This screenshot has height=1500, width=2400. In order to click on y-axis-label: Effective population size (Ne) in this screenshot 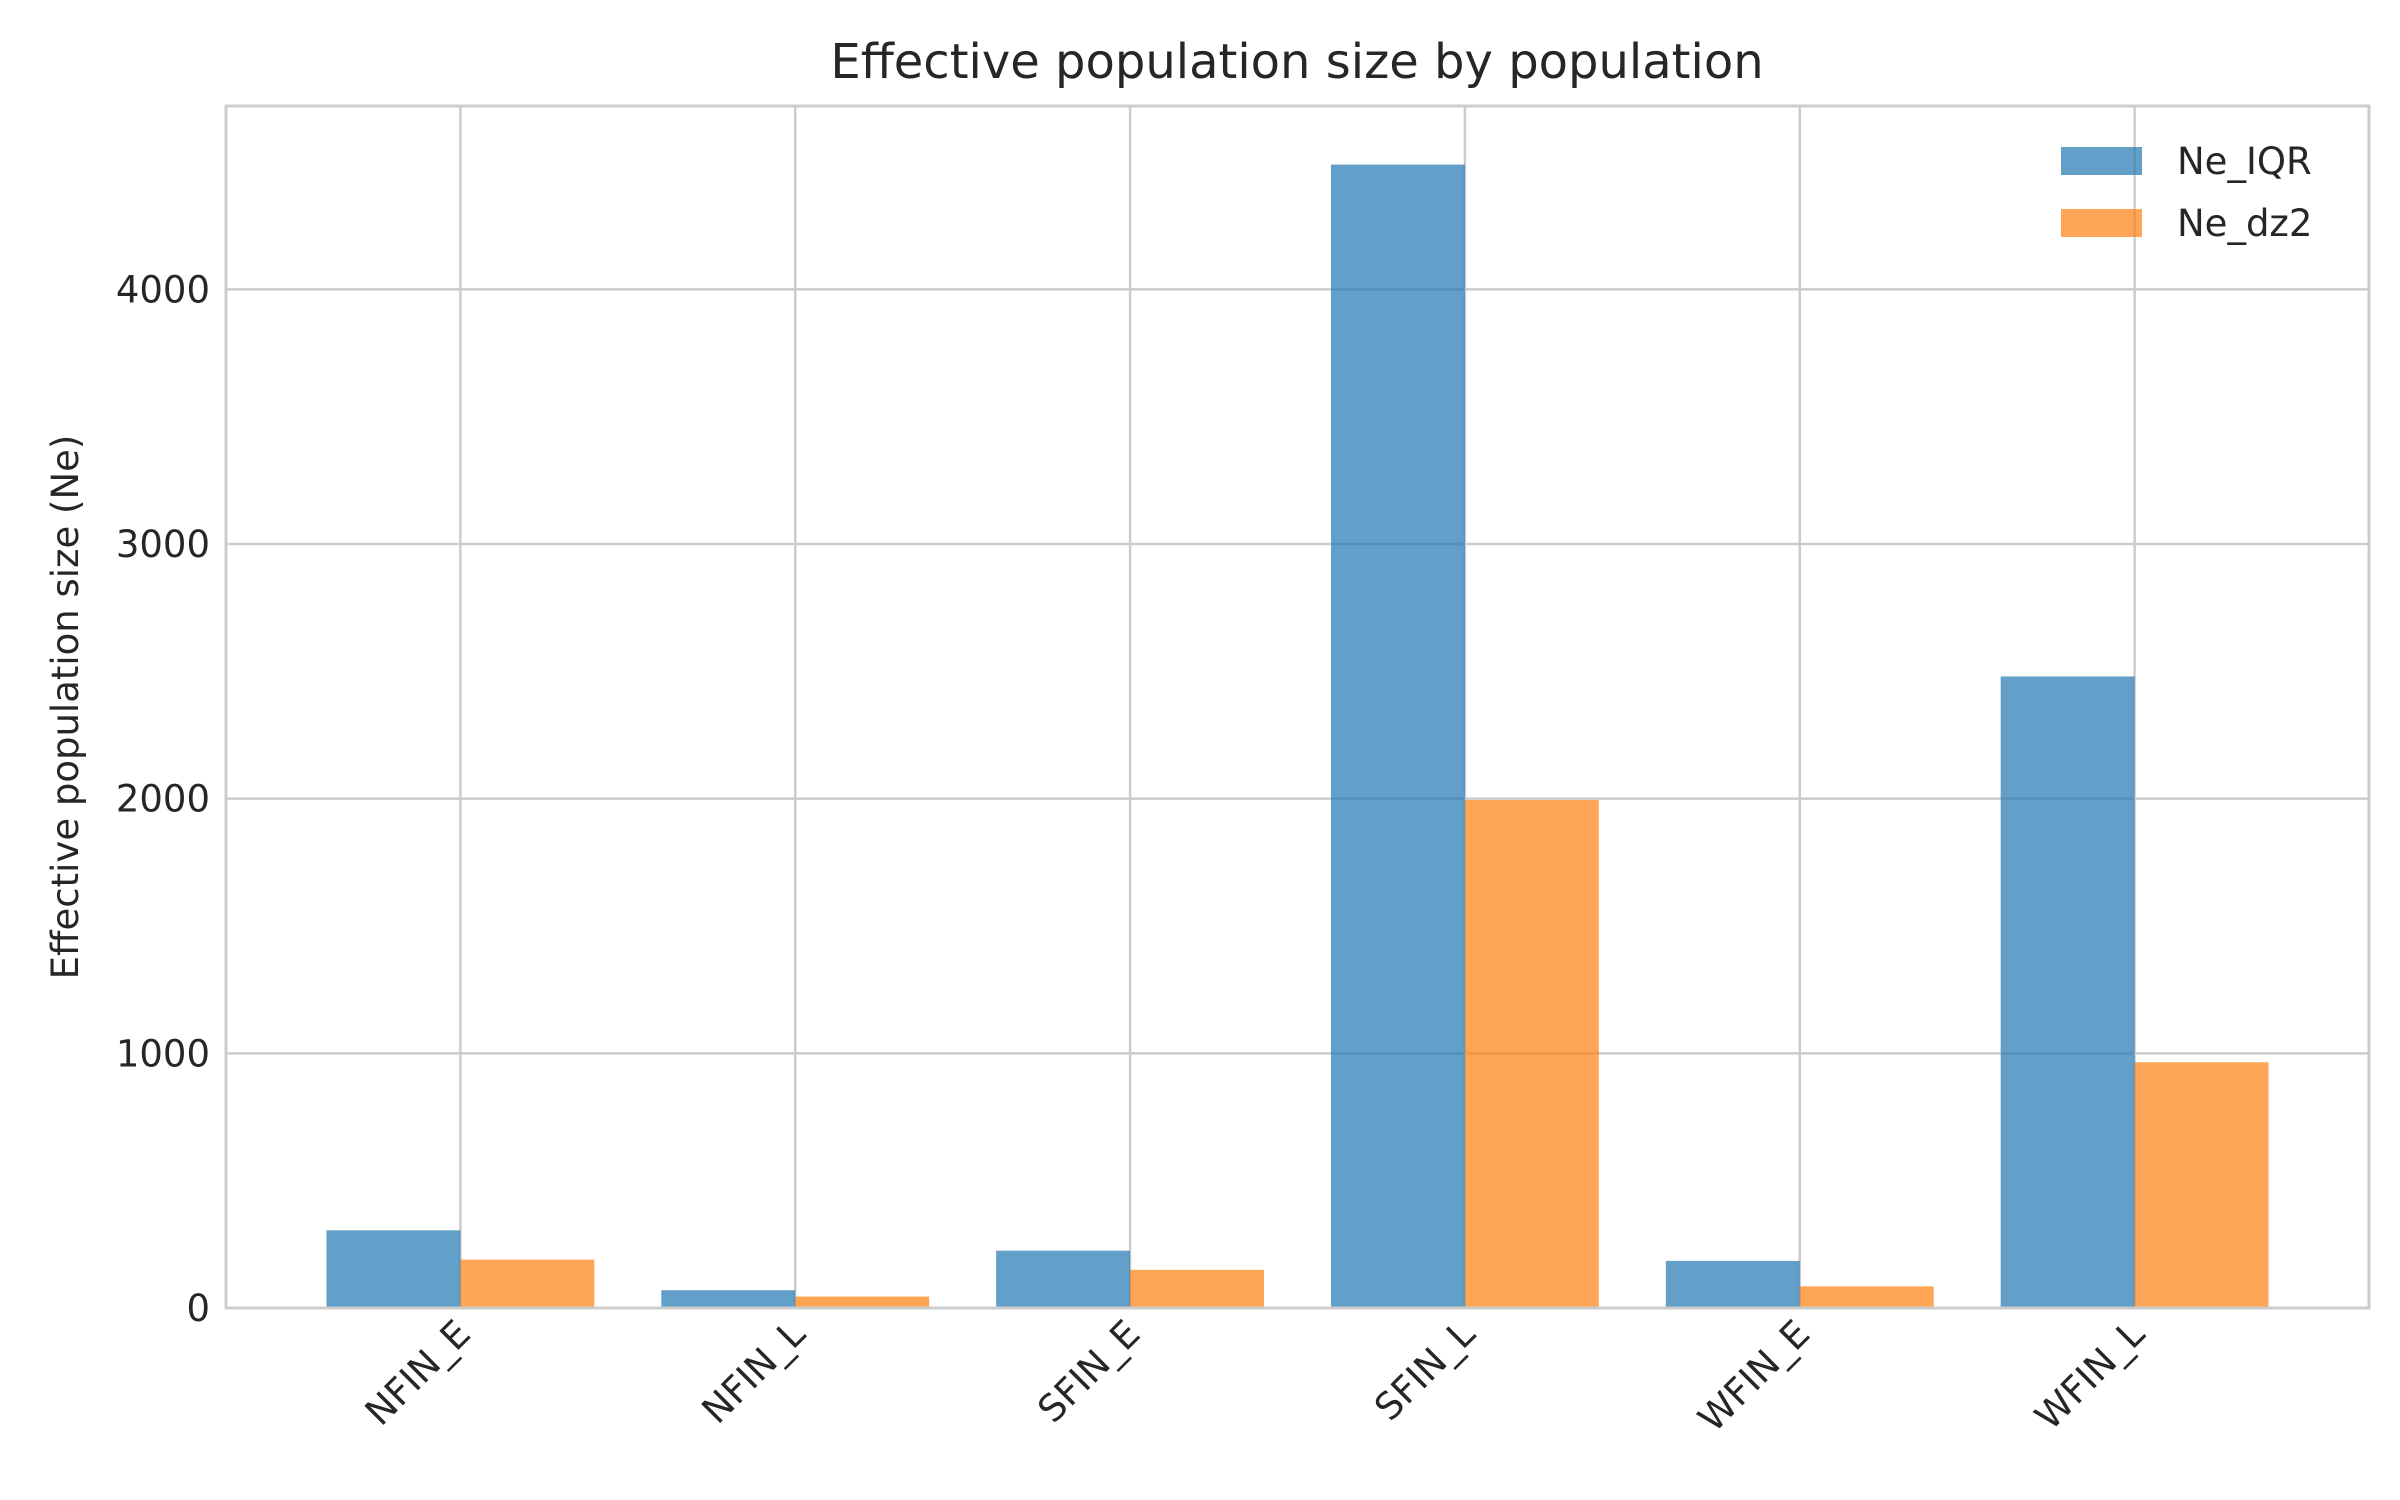, I will do `click(65, 707)`.